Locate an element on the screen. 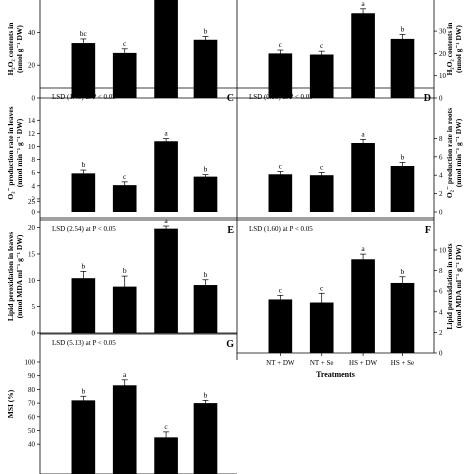 The width and height of the screenshot is (474, 474). x-tick-label: HS + Se is located at coordinates (402, 363).